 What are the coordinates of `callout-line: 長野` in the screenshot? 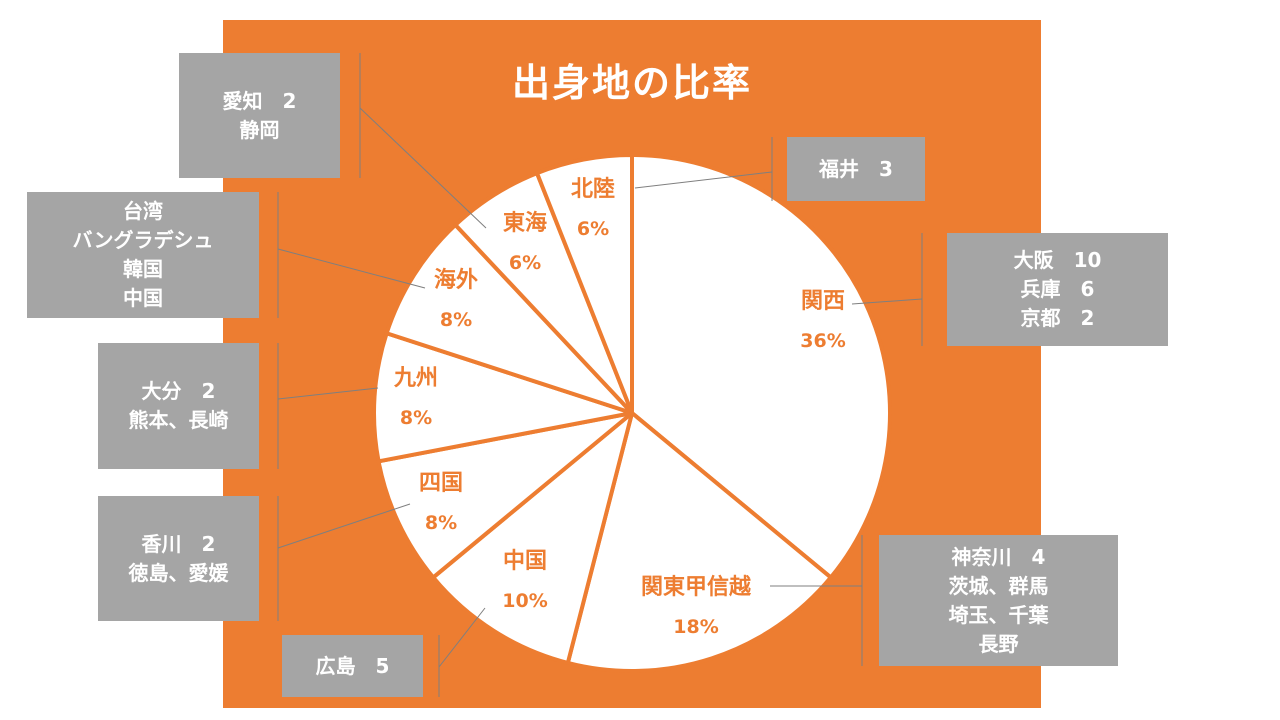 It's located at (998, 643).